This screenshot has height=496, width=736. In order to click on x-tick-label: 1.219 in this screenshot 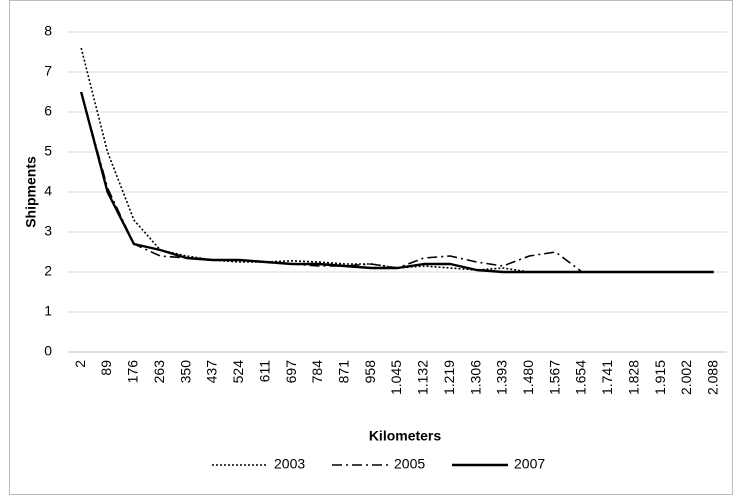, I will do `click(449, 377)`.